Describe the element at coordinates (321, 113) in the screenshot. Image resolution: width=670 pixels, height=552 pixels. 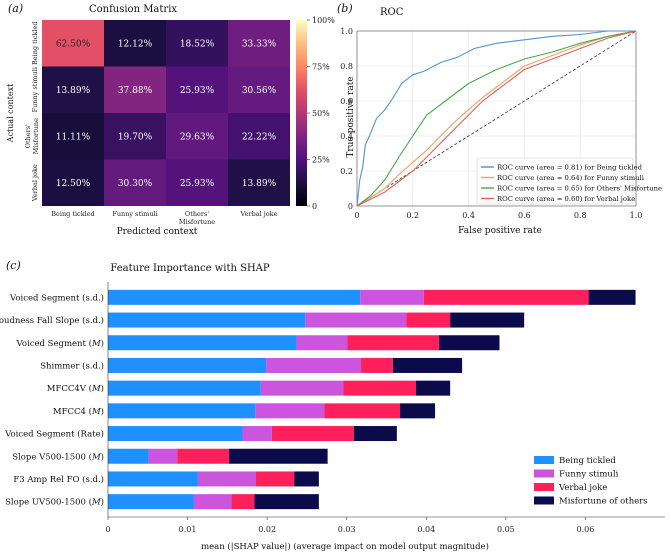
I see `colorbar-tick-label: 50%` at that location.